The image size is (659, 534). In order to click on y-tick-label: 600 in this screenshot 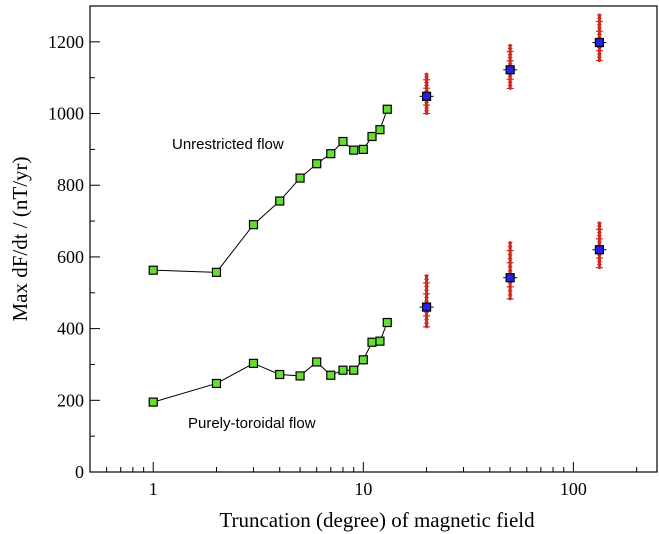, I will do `click(70, 257)`.